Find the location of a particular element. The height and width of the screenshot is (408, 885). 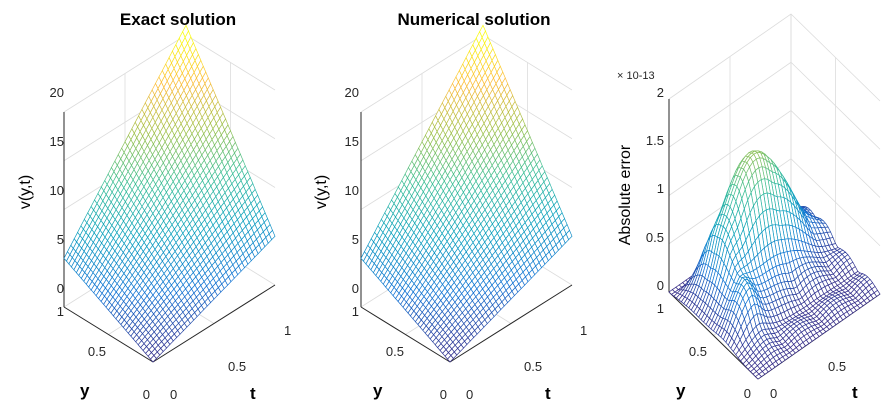

panel-title: Numerical solution is located at coordinates (473, 19).